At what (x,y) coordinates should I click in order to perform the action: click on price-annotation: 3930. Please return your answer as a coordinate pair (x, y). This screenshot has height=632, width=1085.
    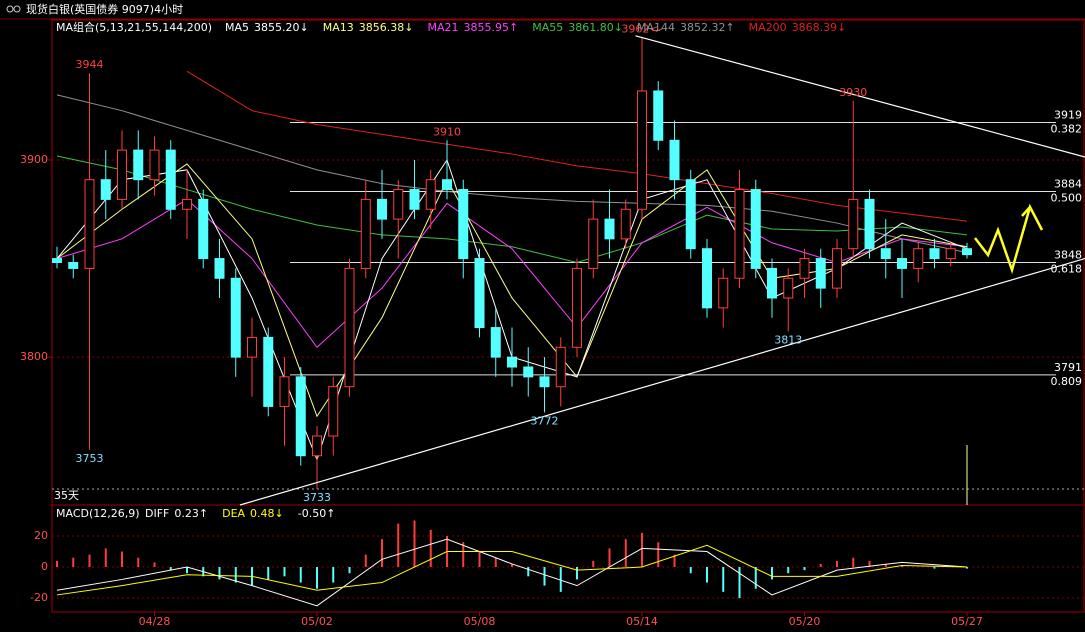
    Looking at the image, I should click on (853, 92).